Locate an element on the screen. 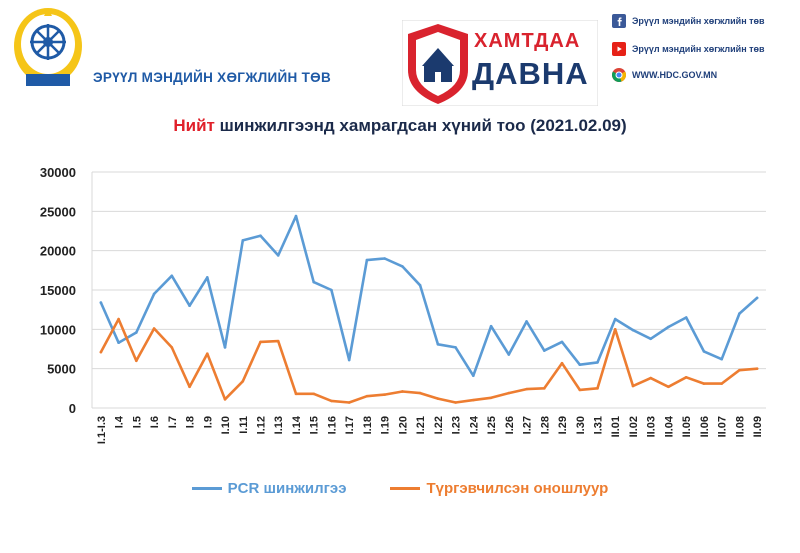 Image resolution: width=800 pixels, height=553 pixels. x-tick-label: I.9 is located at coordinates (208, 422).